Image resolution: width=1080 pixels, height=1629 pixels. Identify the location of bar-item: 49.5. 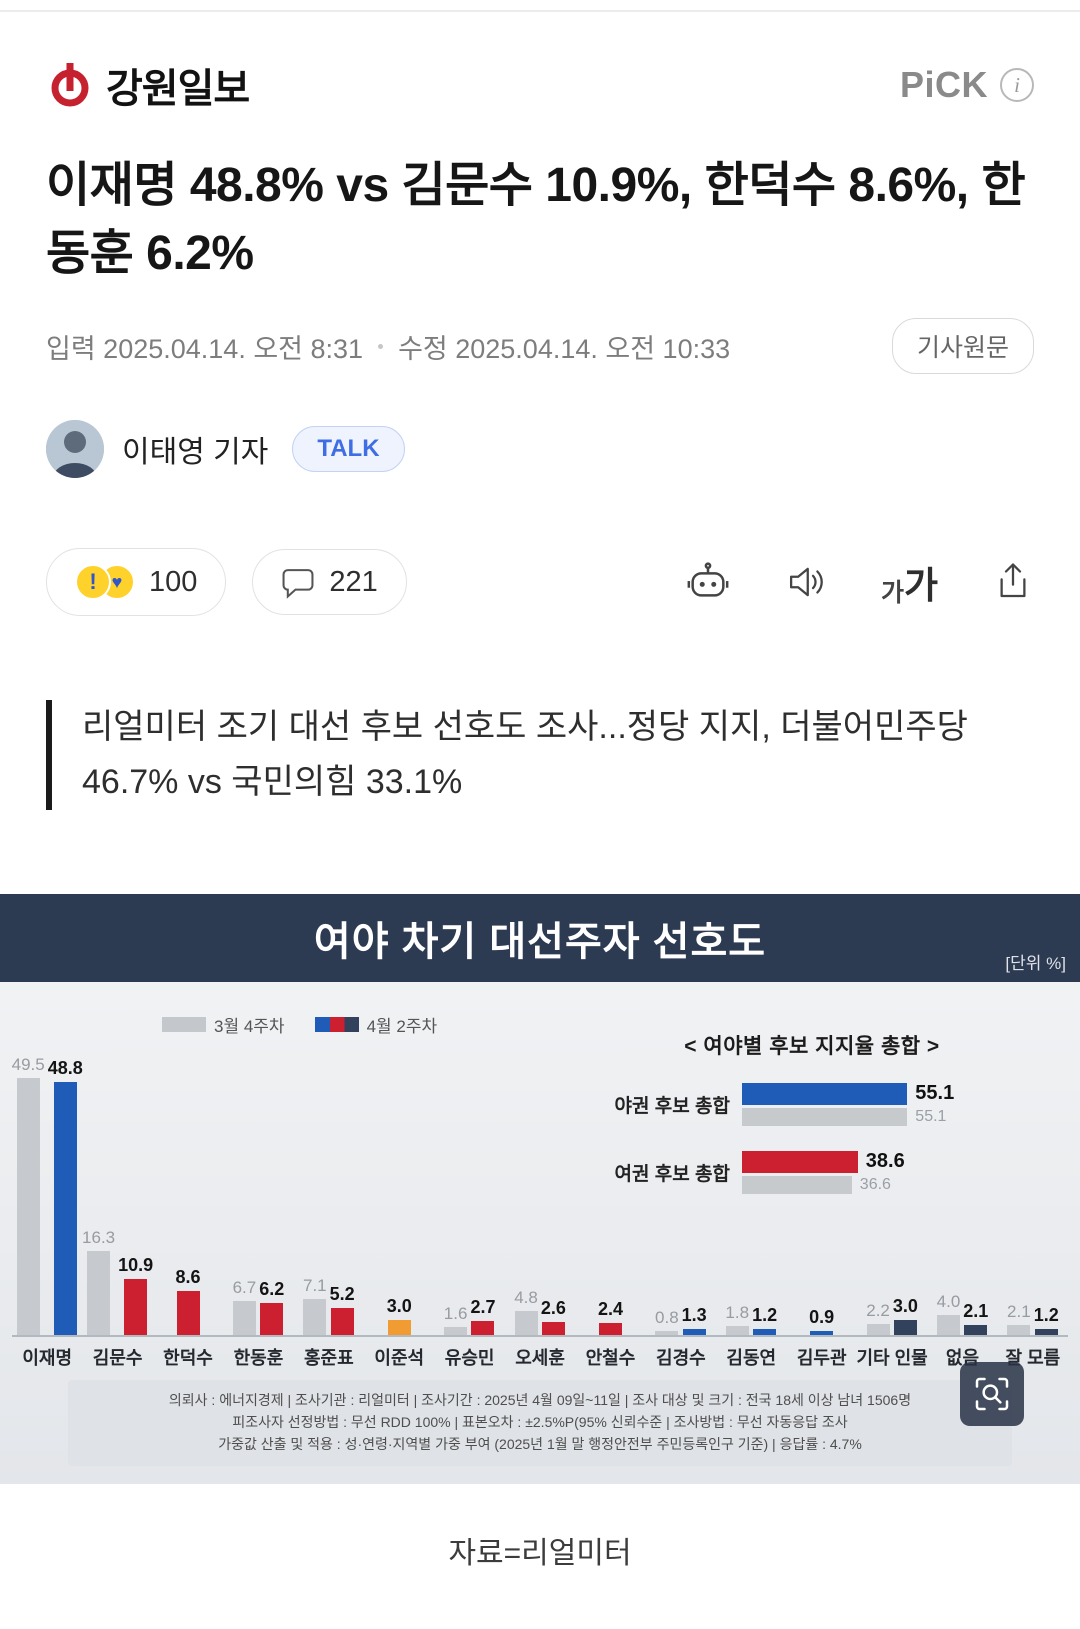
(28, 1195).